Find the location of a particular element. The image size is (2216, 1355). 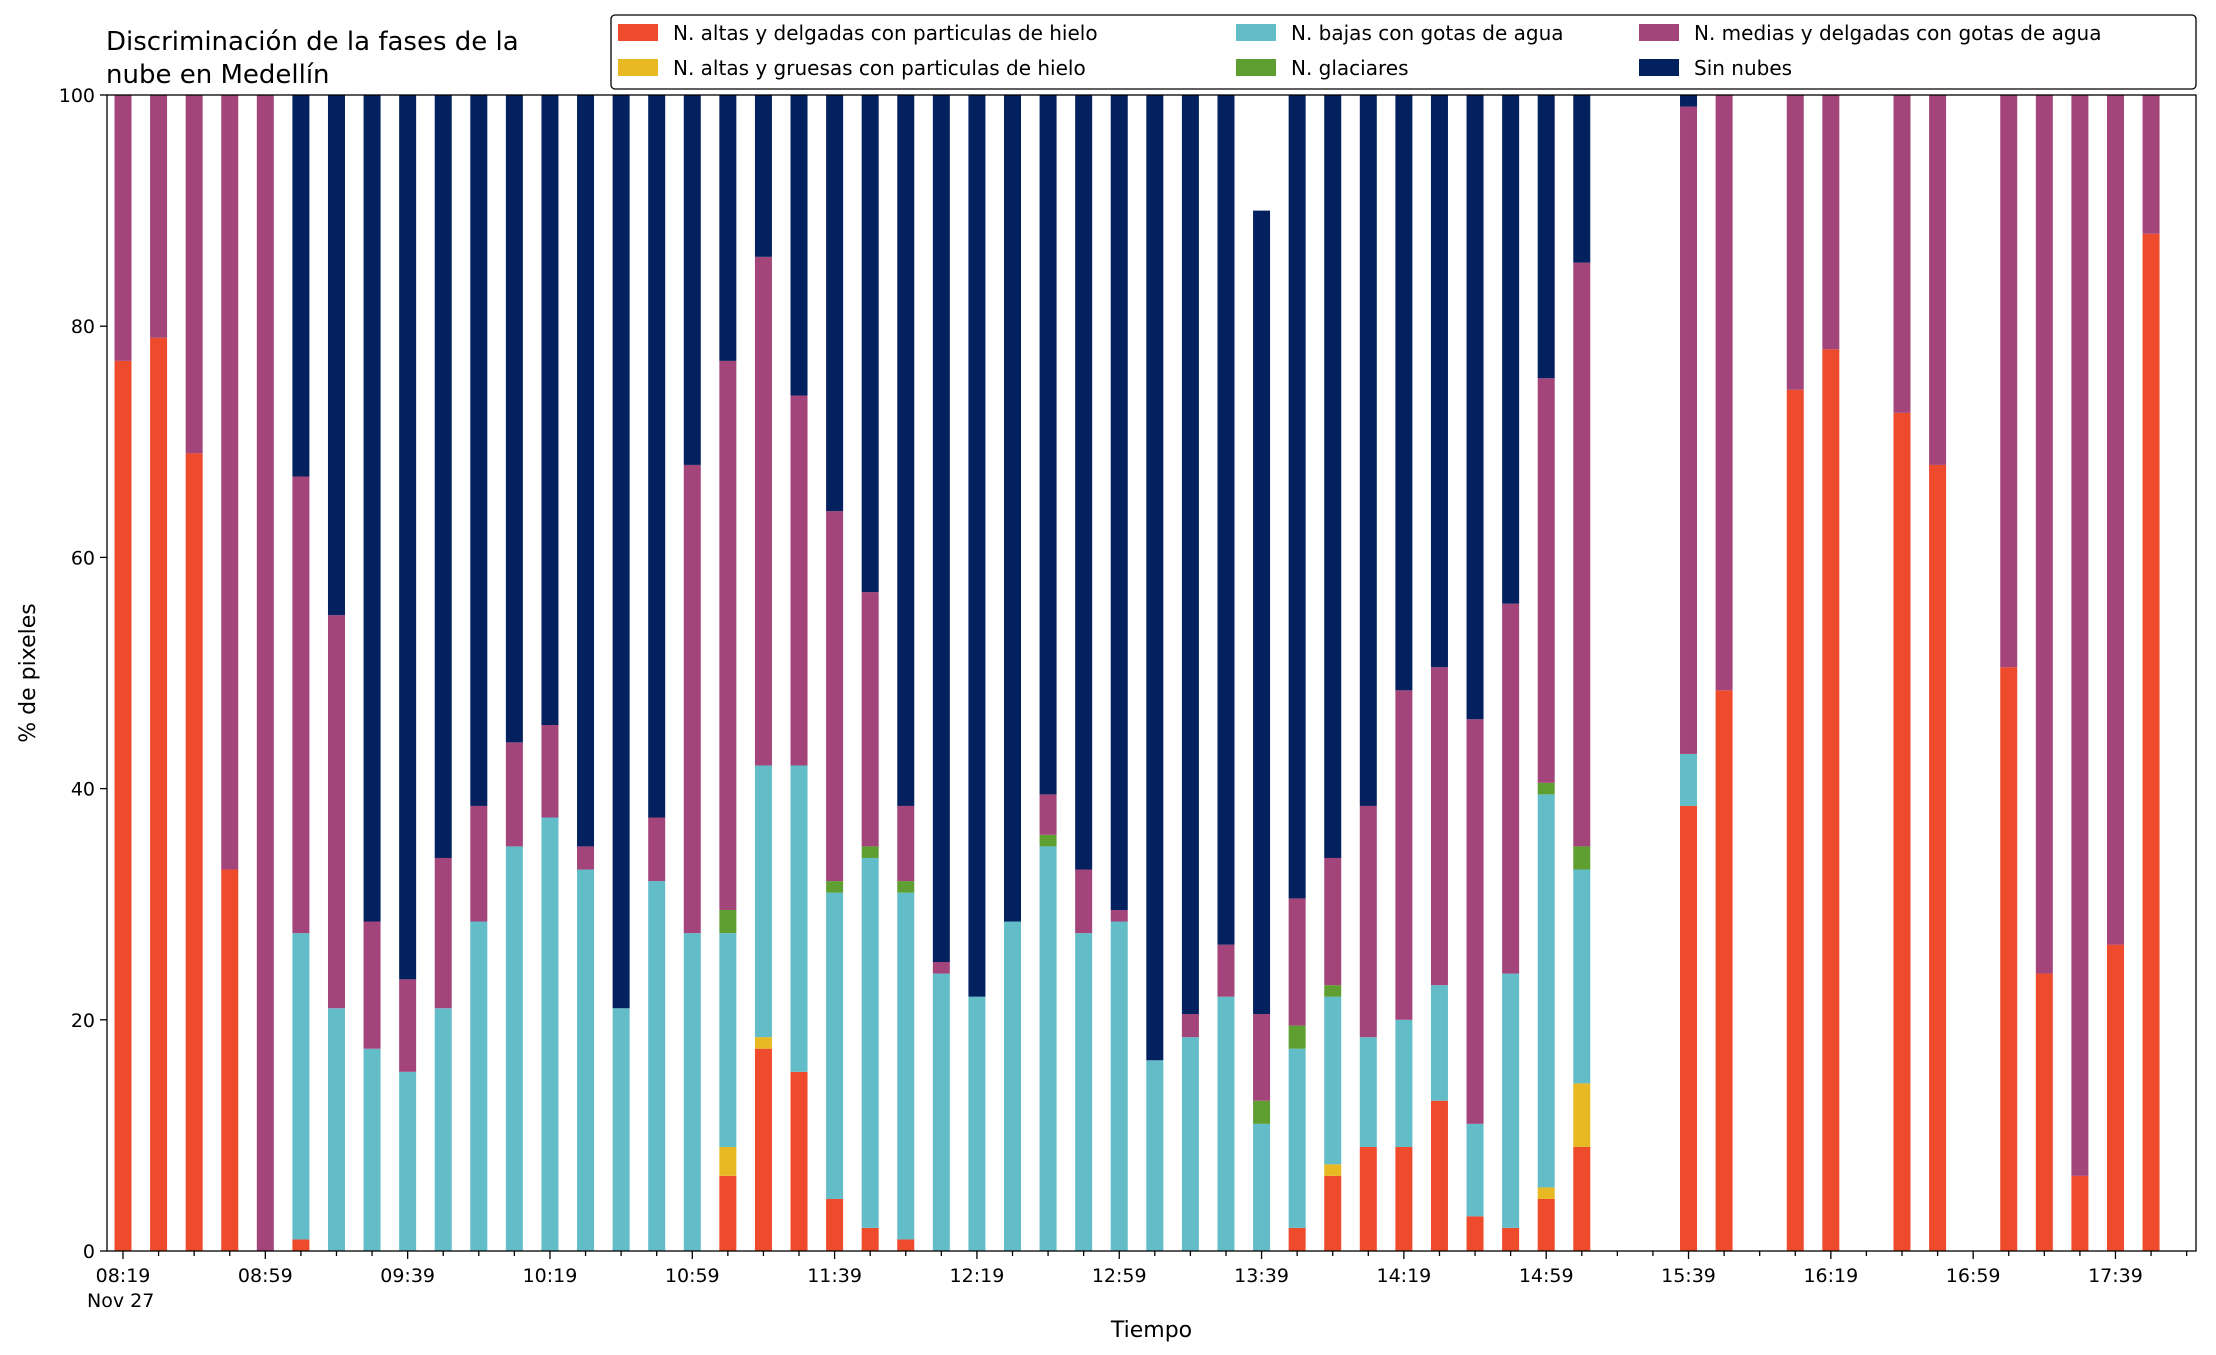

x-tick-label: 16:59 is located at coordinates (1973, 1276).